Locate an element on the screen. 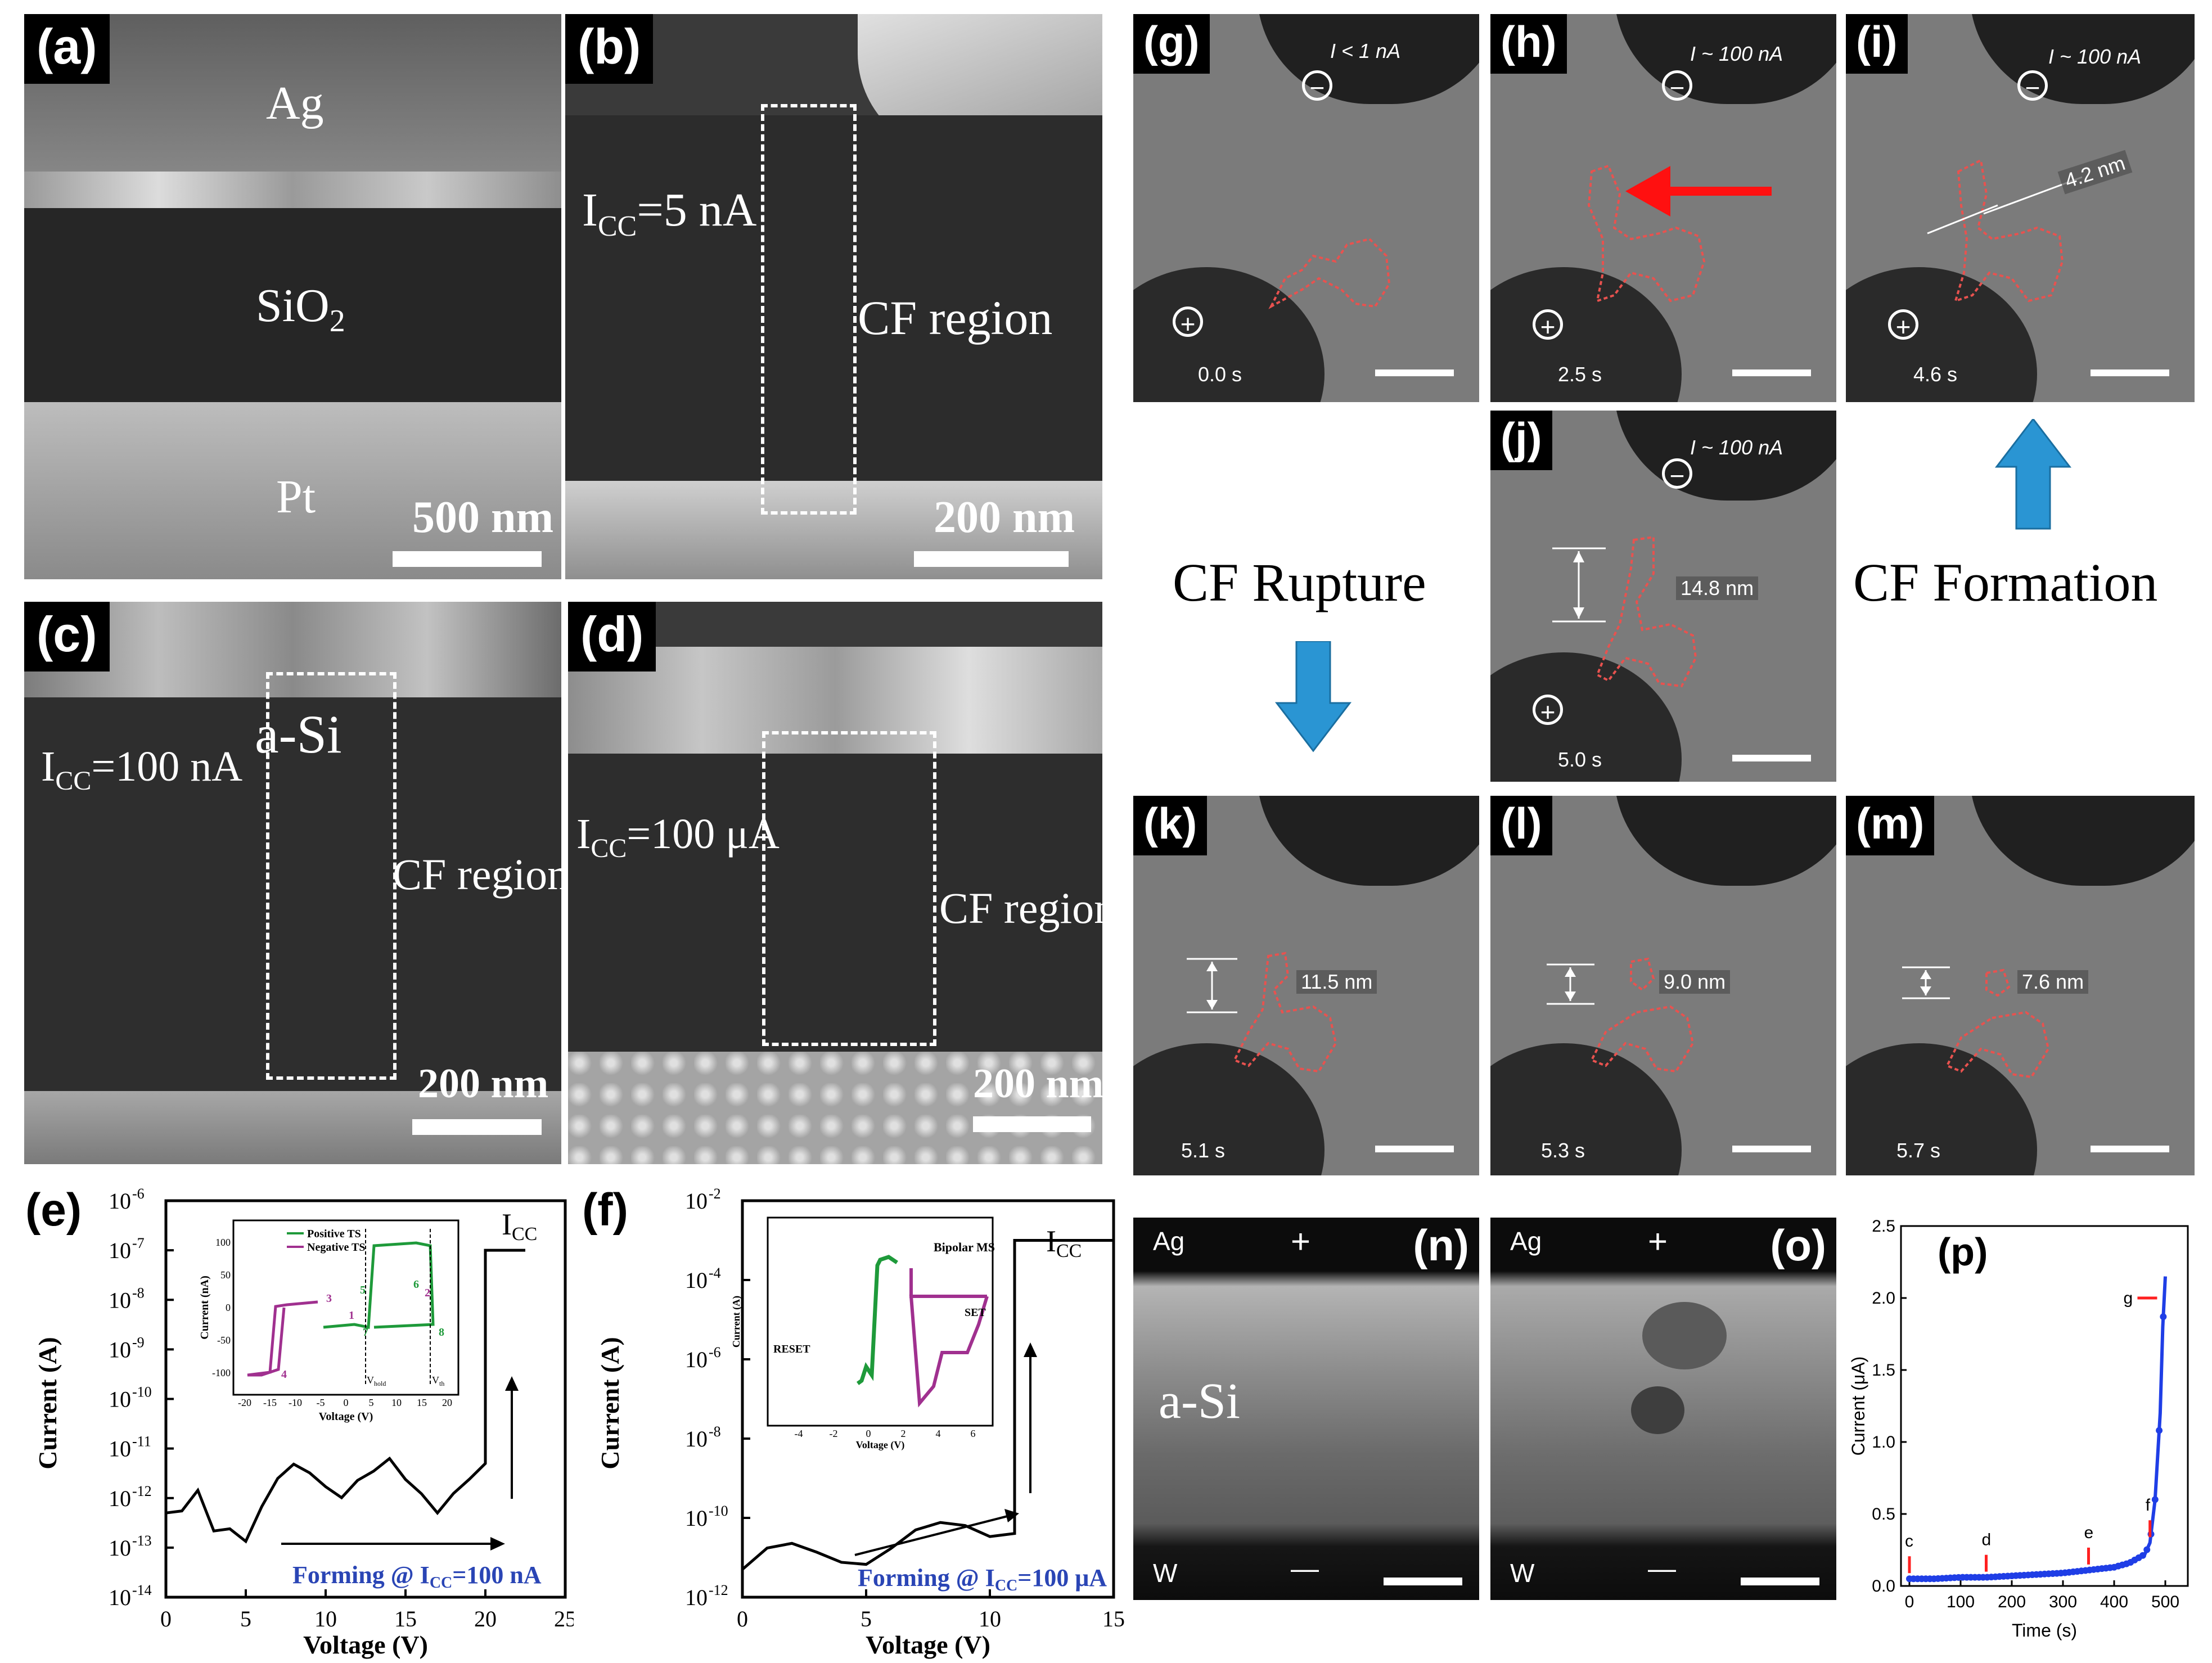  inset-x-tick-label: -4 is located at coordinates (799, 1433).